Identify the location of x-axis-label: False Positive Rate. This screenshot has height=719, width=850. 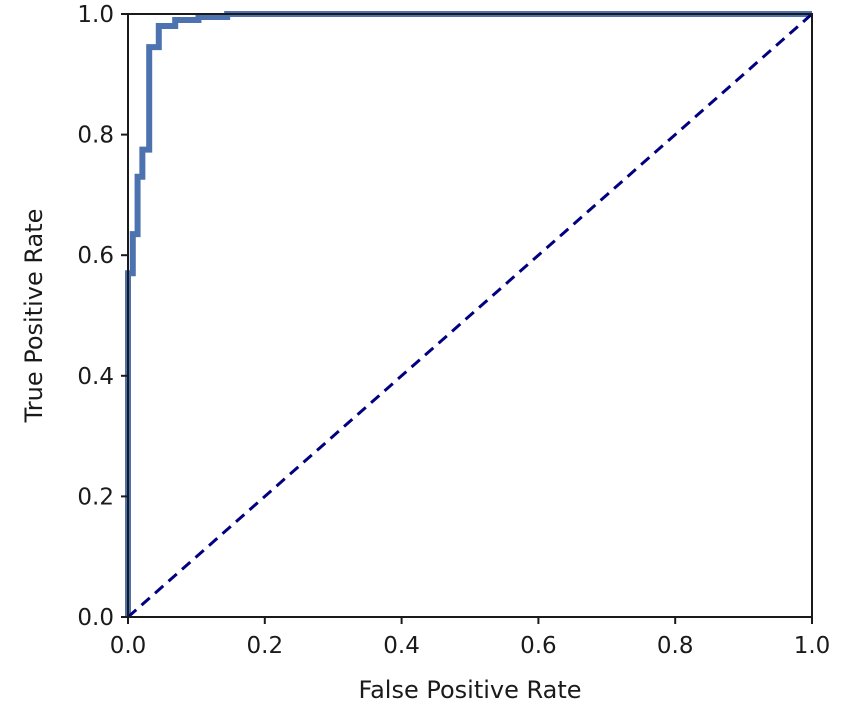
(469, 690).